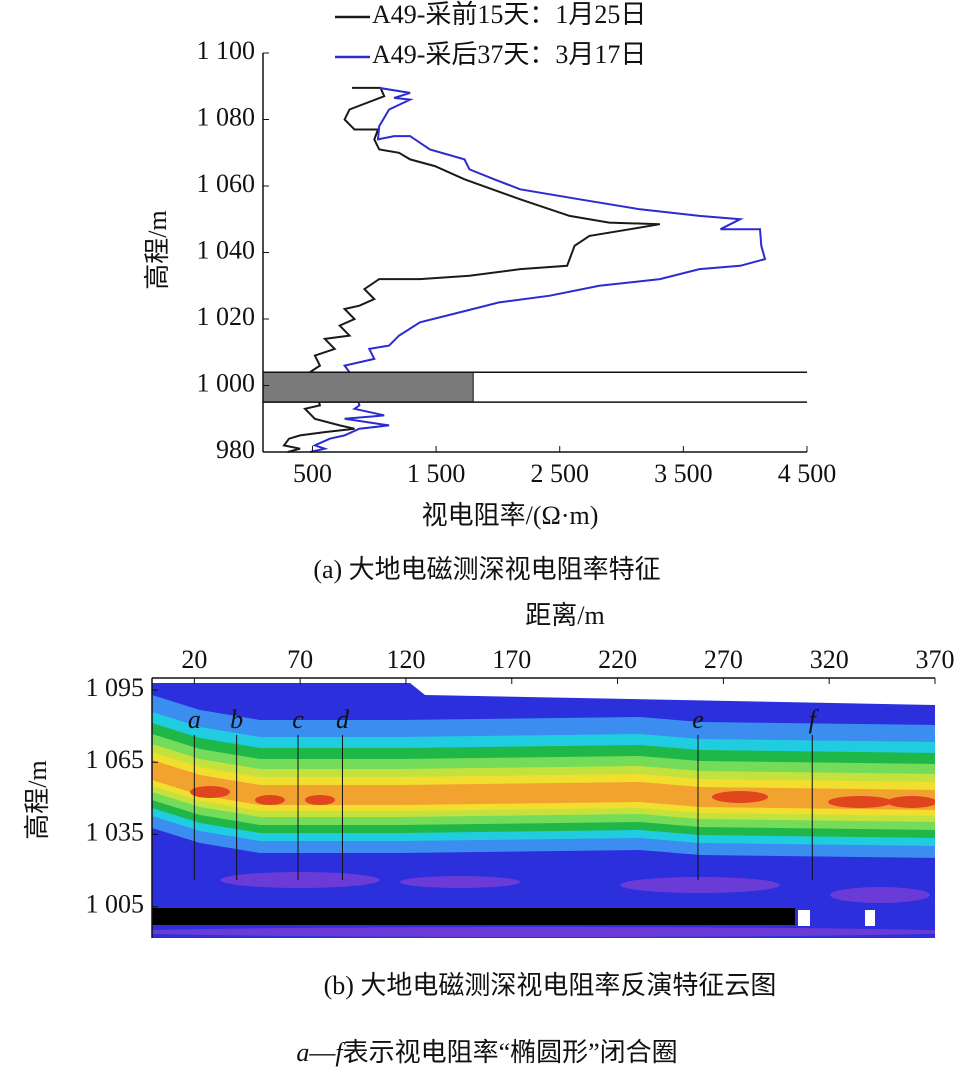 Image resolution: width=974 pixels, height=1088 pixels. What do you see at coordinates (340, 1052) in the screenshot?
I see `footnote-part: f` at bounding box center [340, 1052].